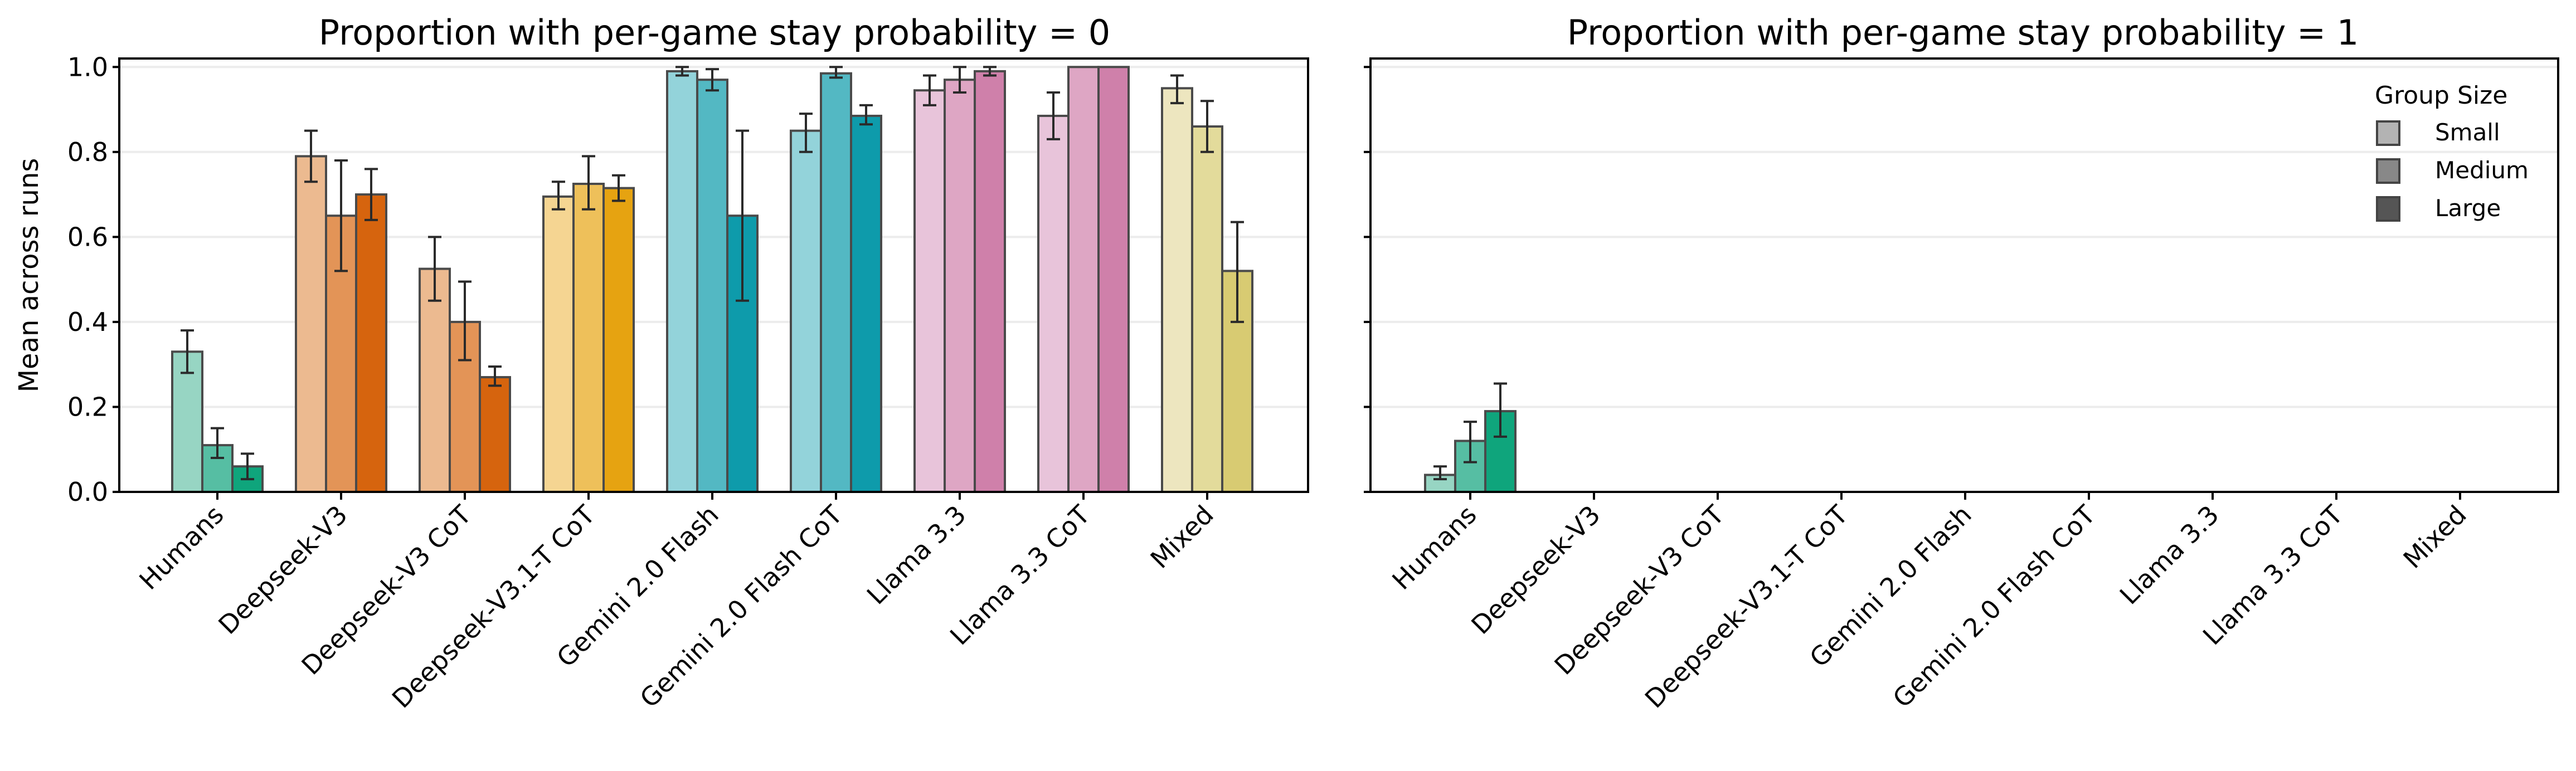  I want to click on y-tick-label: 0.6, so click(88, 237).